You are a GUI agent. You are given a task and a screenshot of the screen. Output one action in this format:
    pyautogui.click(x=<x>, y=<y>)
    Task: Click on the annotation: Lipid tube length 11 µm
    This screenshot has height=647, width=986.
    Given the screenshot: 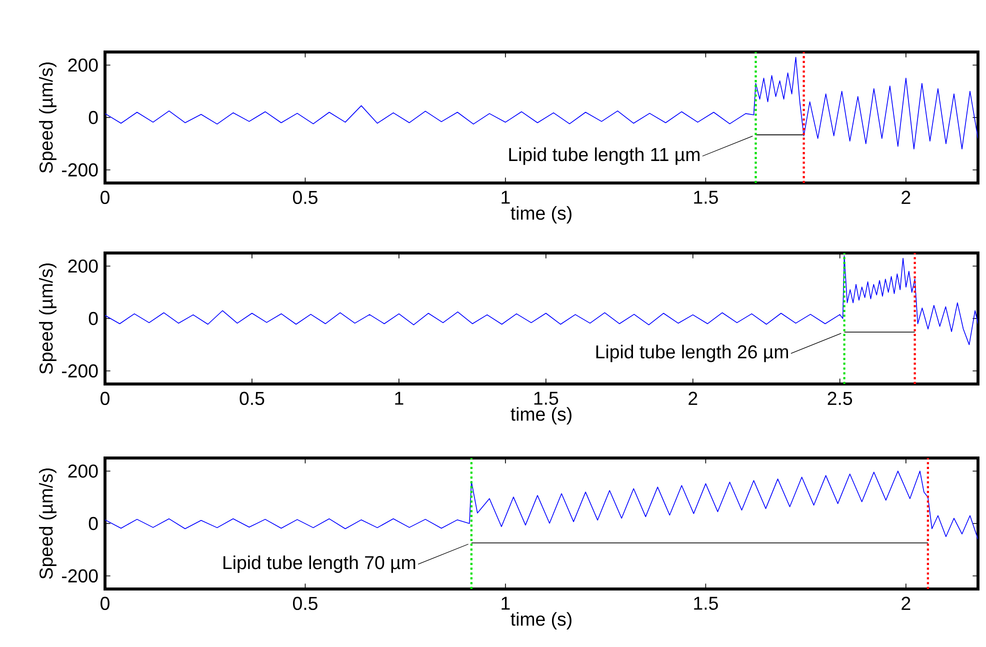 What is the action you would take?
    pyautogui.click(x=604, y=156)
    